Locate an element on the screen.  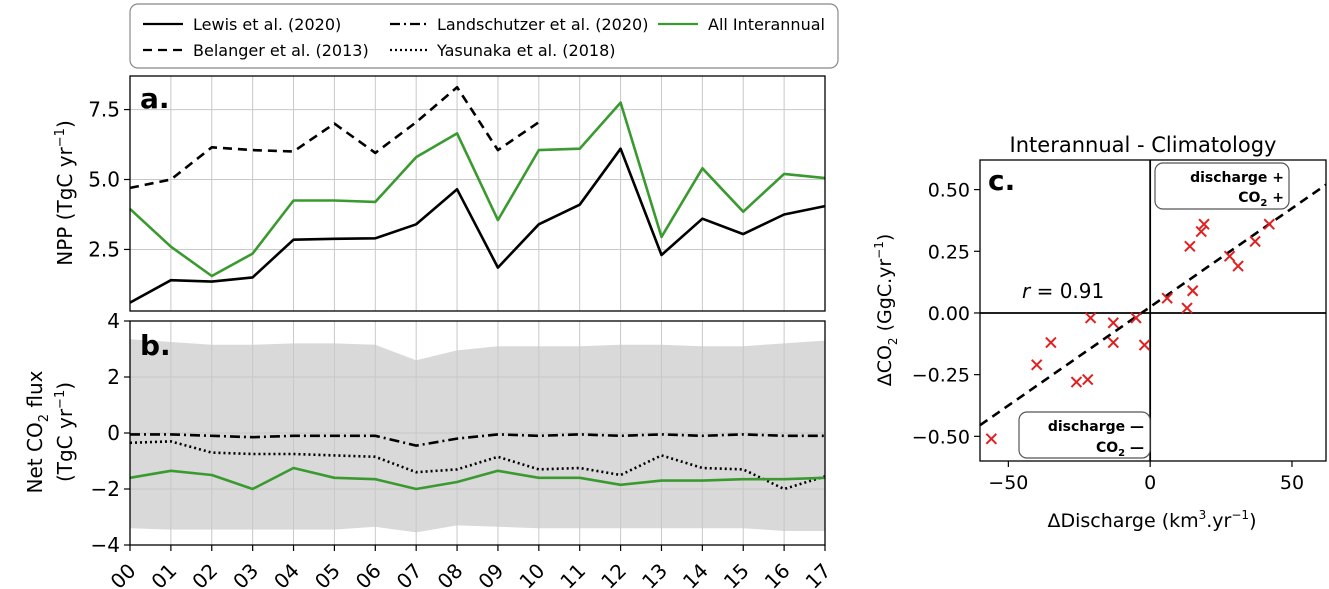
x-tick-label: 10 is located at coordinates (531, 574).